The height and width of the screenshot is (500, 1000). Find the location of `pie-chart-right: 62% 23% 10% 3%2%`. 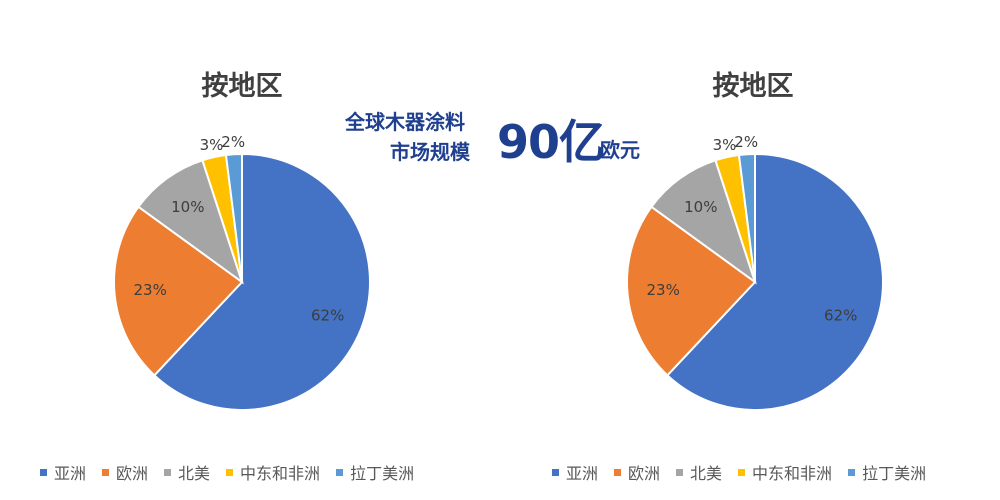

pie-chart-right: 62% 23% 10% 3%2% is located at coordinates (755, 272).